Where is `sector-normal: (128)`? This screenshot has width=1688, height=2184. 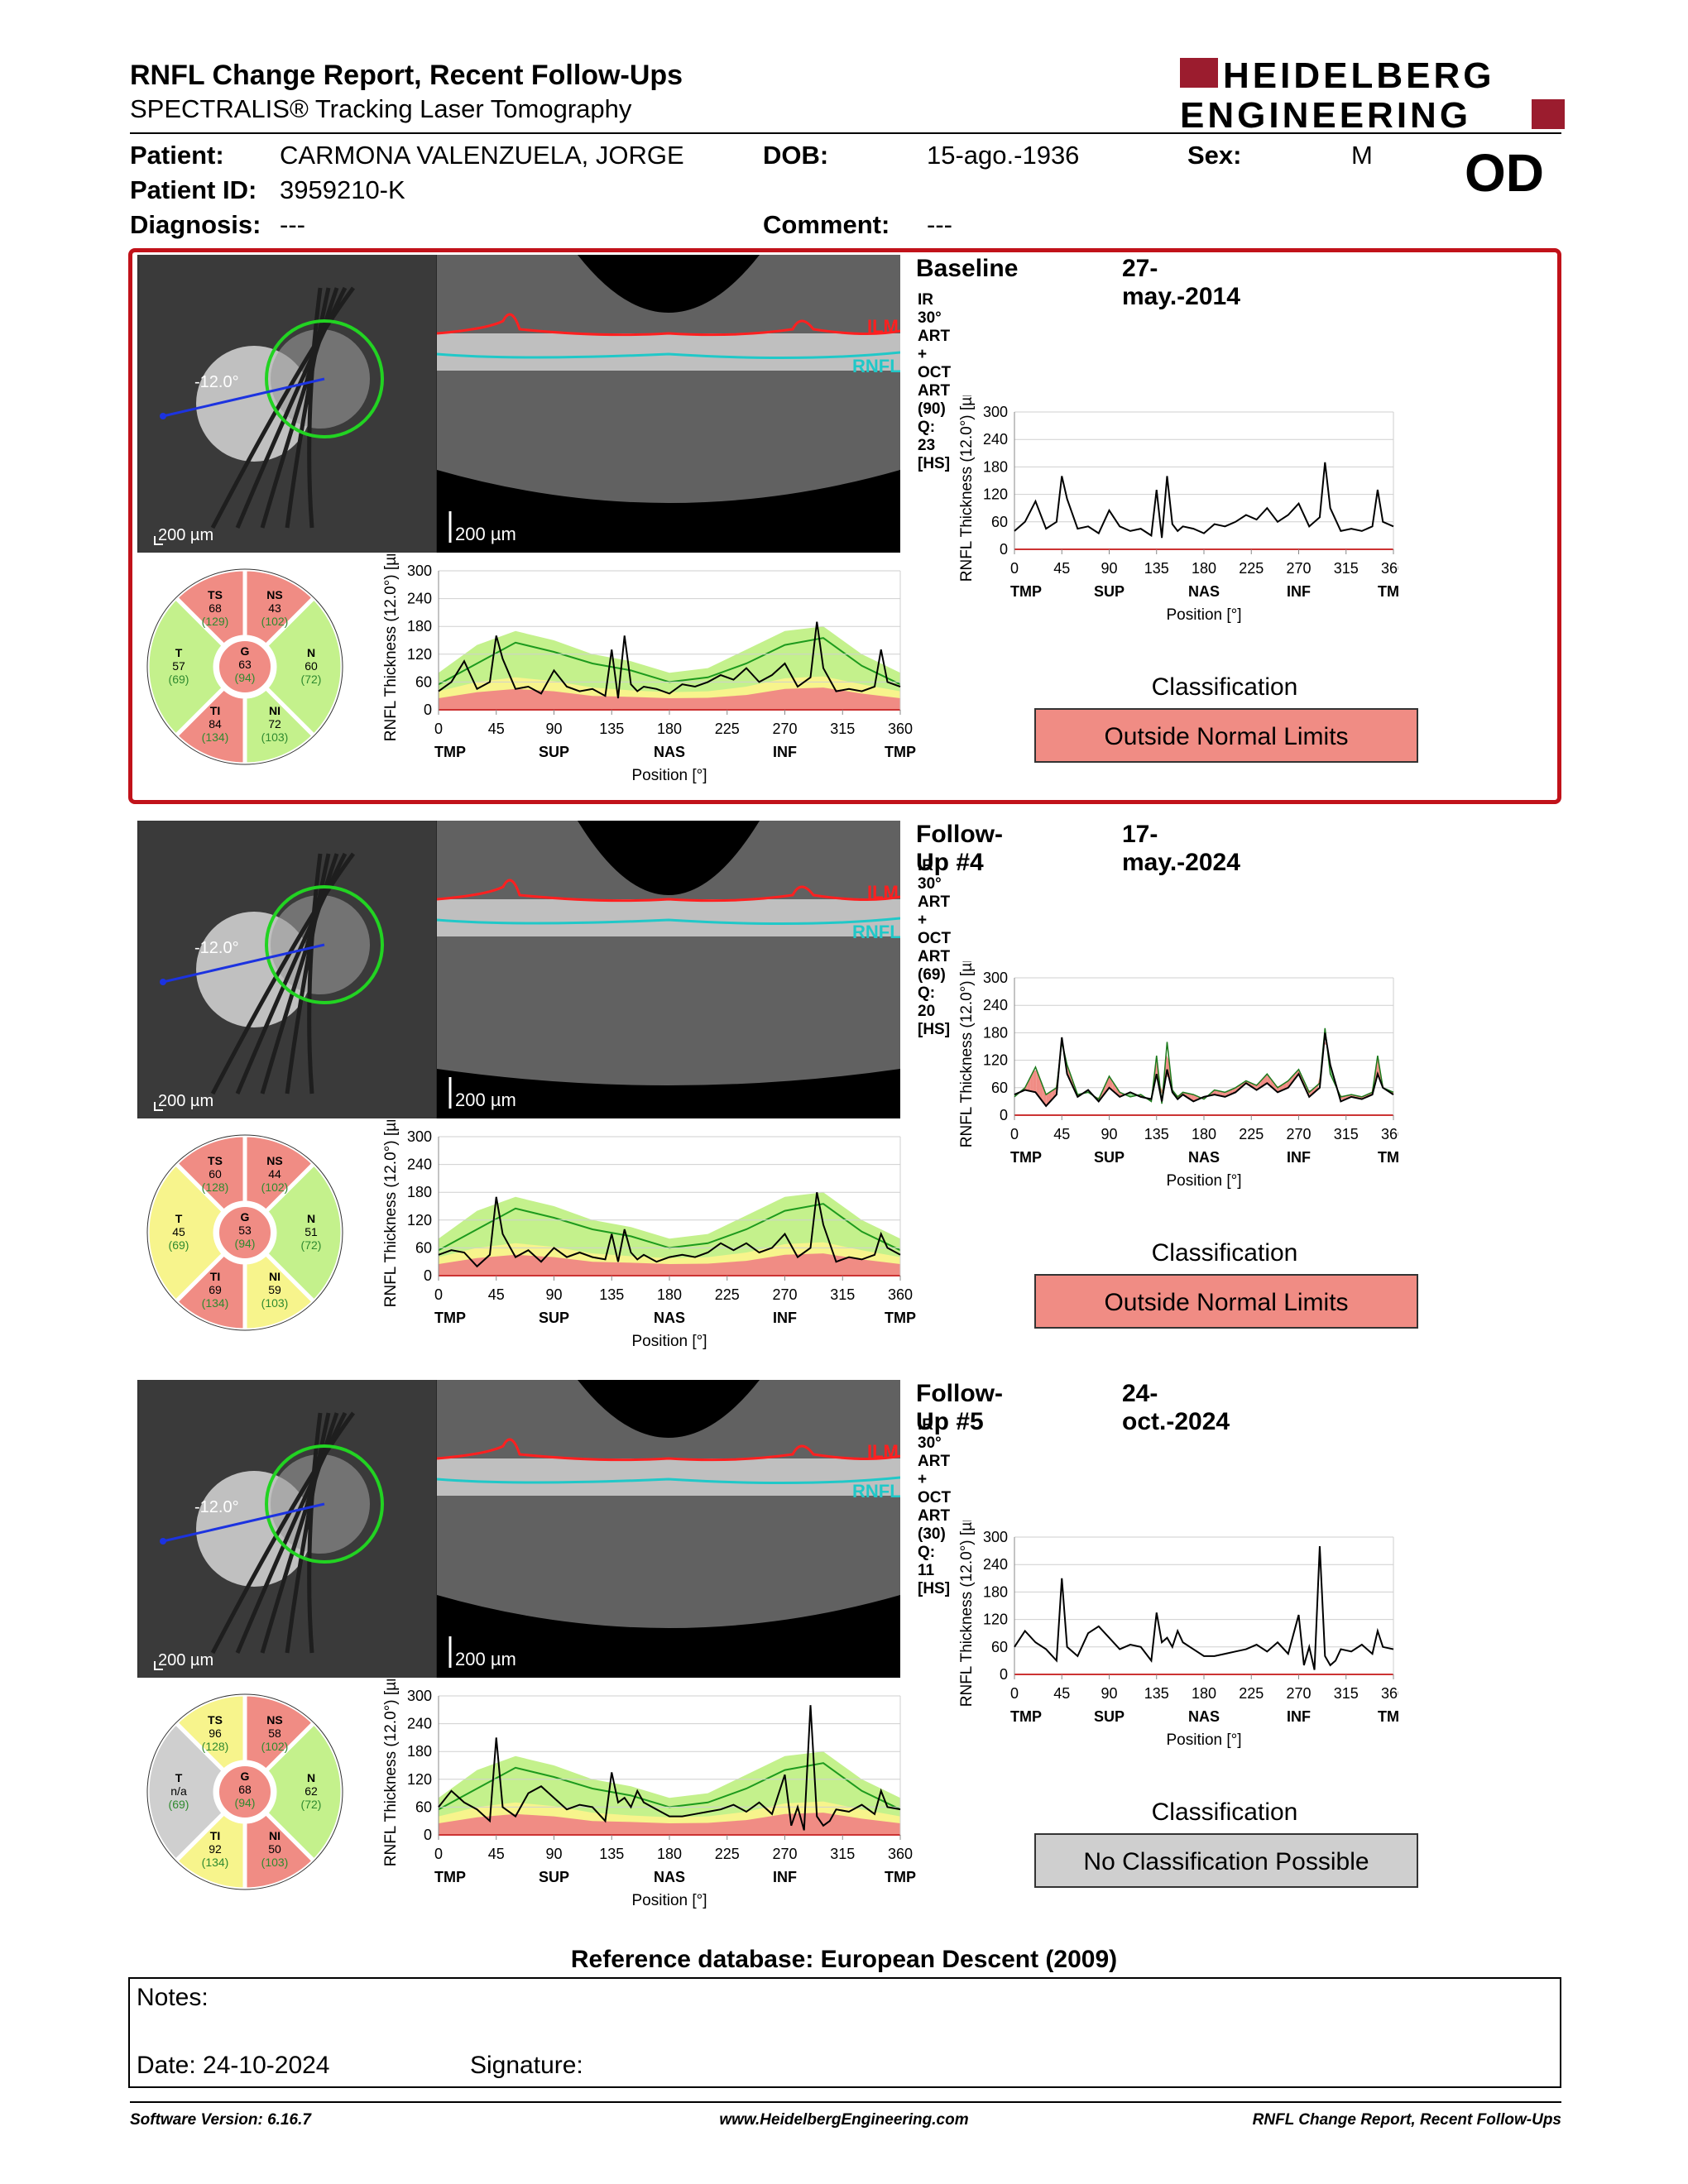
sector-normal: (128) is located at coordinates (215, 1187).